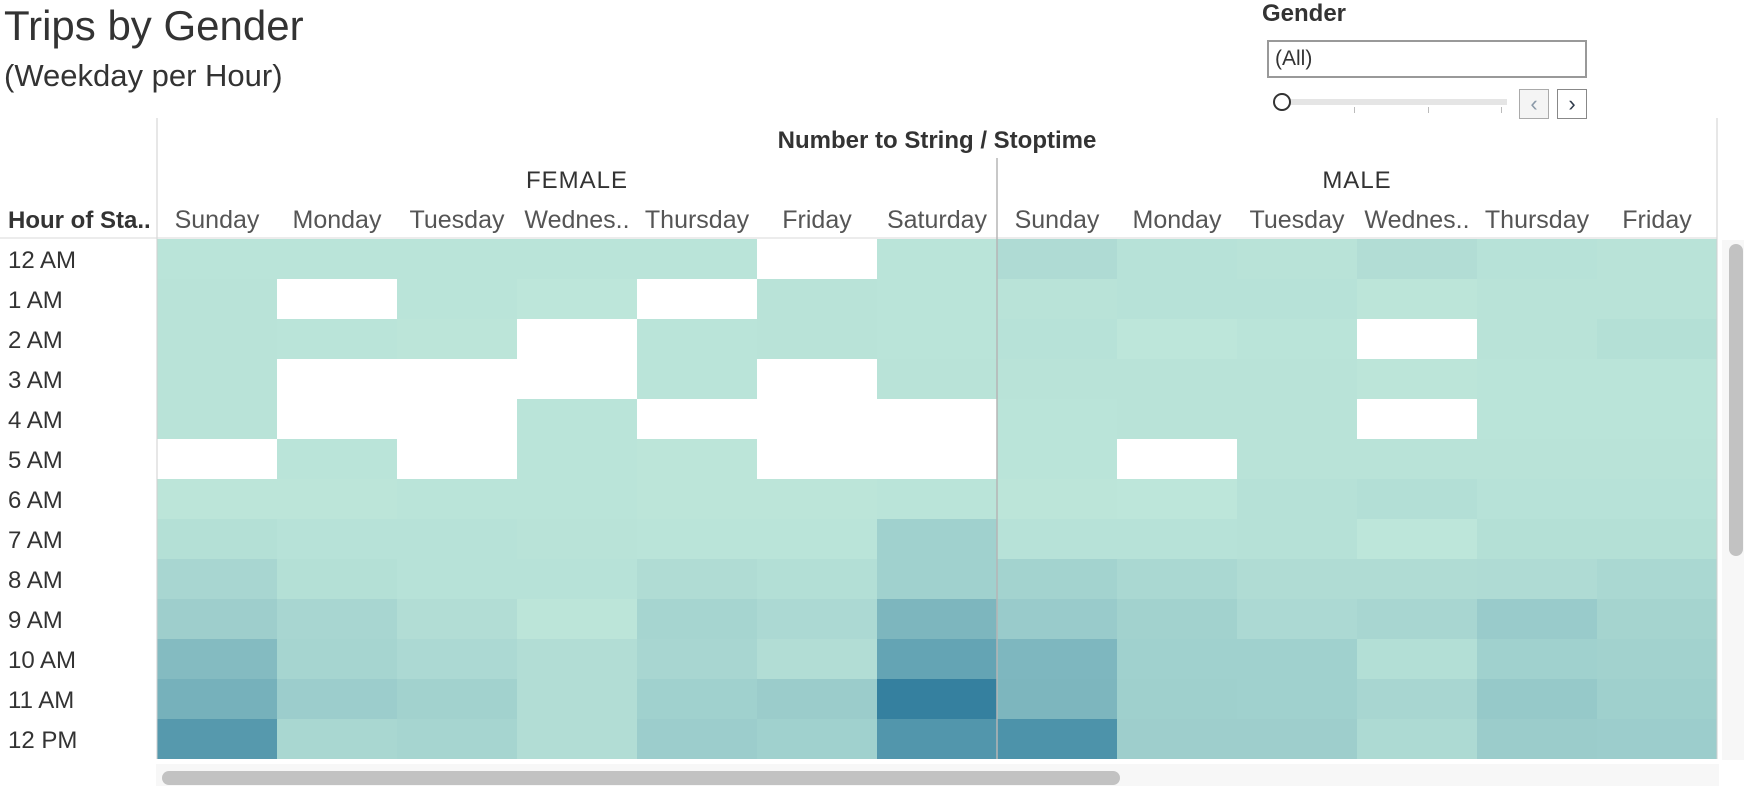  Describe the element at coordinates (143, 75) in the screenshot. I see `page-subtitle: (Weekday per Hour)` at that location.